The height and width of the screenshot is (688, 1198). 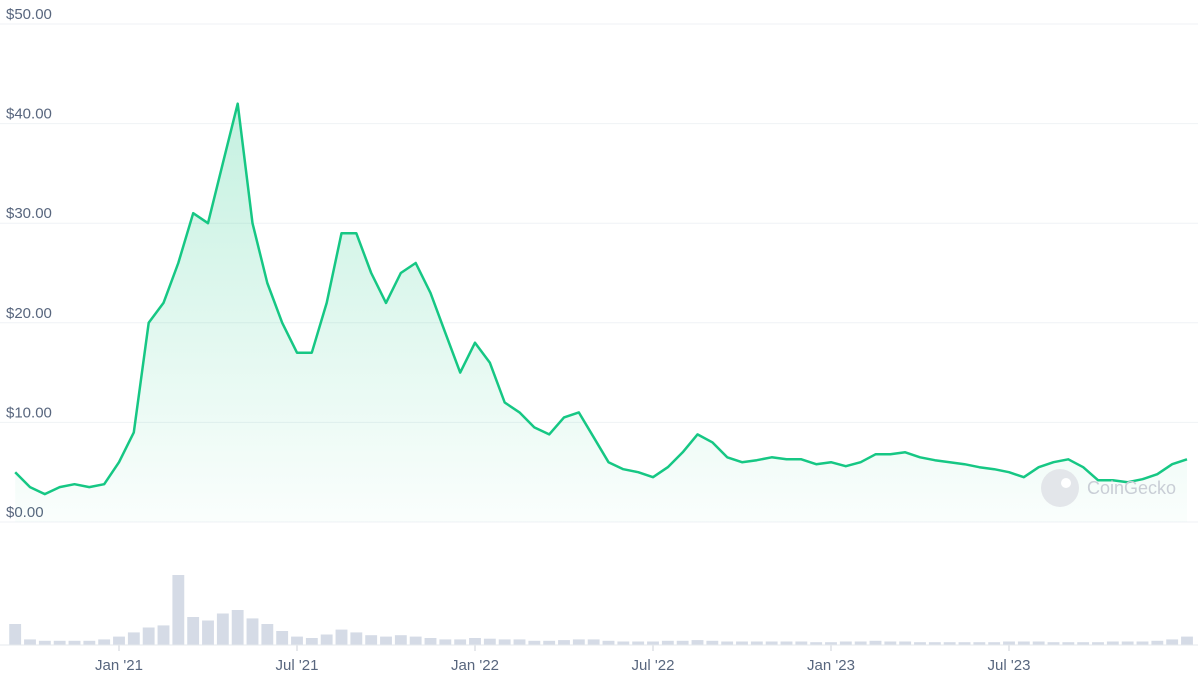 What do you see at coordinates (831, 665) in the screenshot?
I see `x-tick-label: Jan '23` at bounding box center [831, 665].